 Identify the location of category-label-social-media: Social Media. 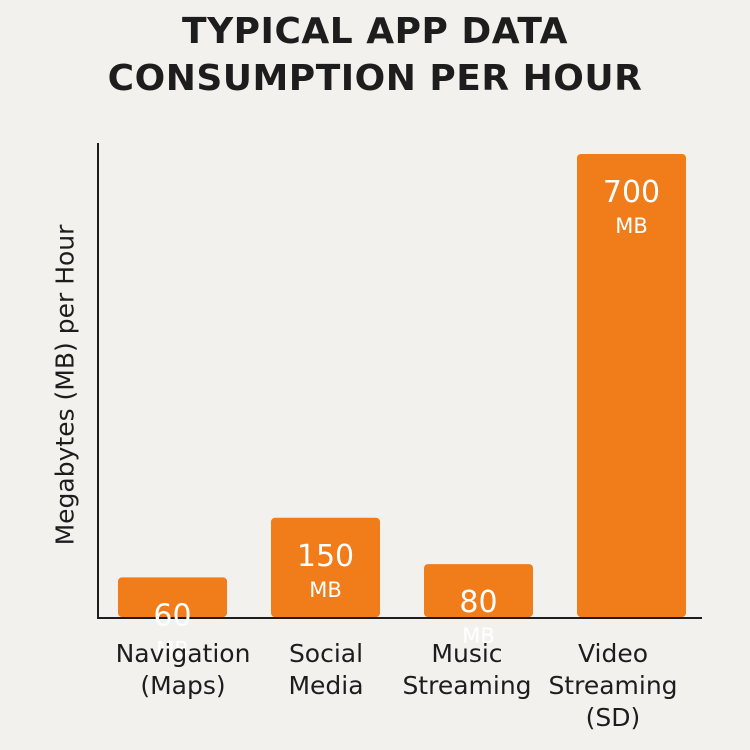
(326, 669).